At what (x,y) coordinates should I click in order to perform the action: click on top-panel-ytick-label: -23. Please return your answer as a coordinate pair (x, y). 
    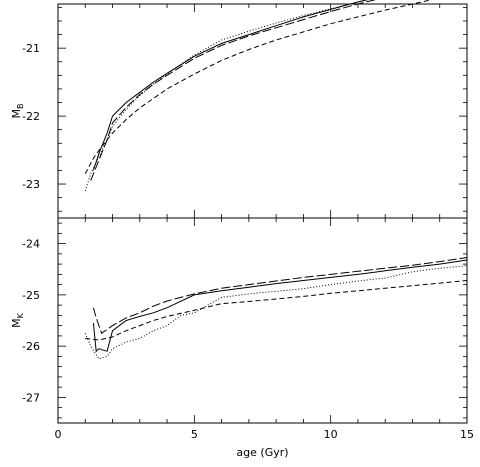
    Looking at the image, I should click on (31, 184).